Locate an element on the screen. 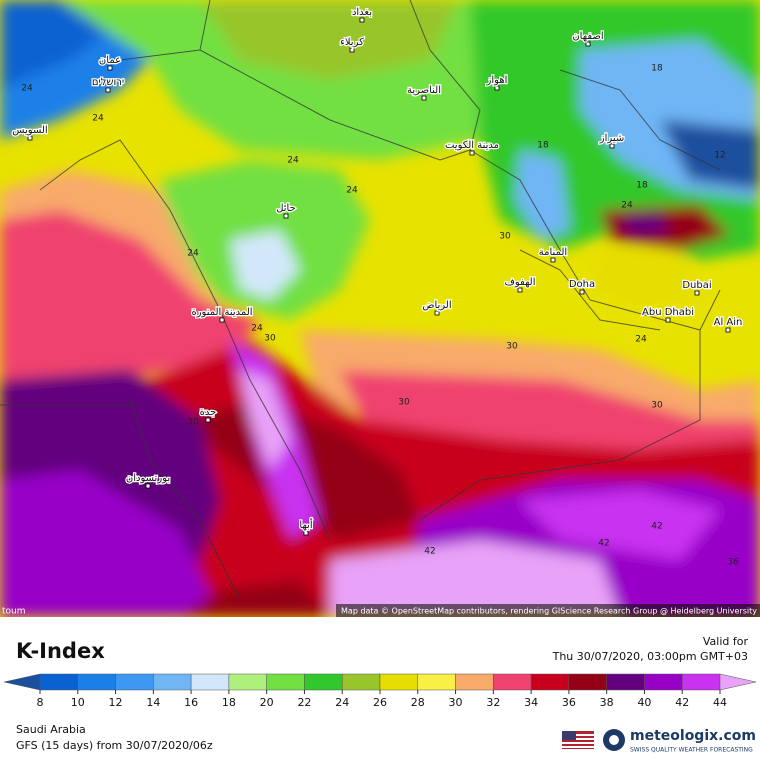 The height and width of the screenshot is (760, 760). attribution-bg is located at coordinates (548, 610).